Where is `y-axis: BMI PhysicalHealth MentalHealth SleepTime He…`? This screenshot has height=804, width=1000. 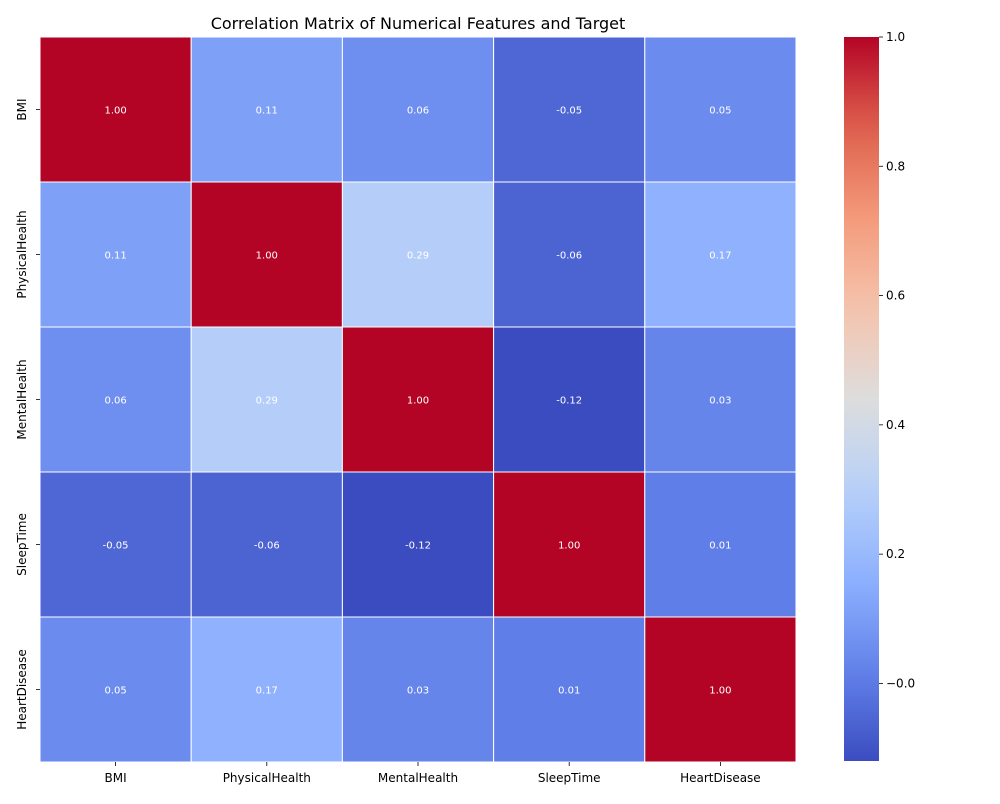
y-axis: BMI PhysicalHealth MentalHealth SleepTime He… is located at coordinates (27, 414).